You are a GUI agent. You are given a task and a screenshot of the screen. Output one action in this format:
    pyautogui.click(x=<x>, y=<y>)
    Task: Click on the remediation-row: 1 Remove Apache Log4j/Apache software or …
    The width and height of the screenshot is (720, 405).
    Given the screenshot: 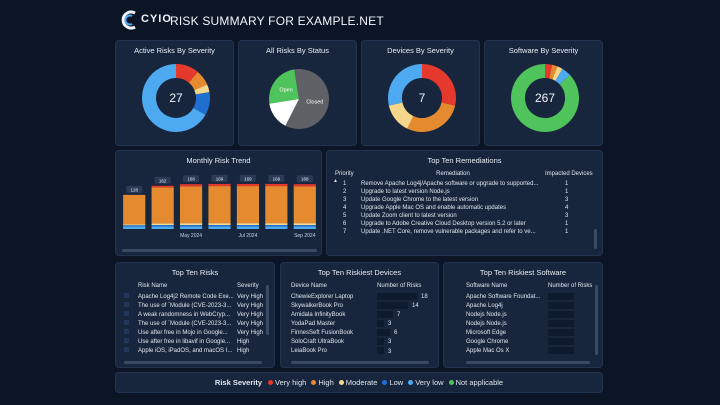 What is the action you would take?
    pyautogui.click(x=465, y=184)
    